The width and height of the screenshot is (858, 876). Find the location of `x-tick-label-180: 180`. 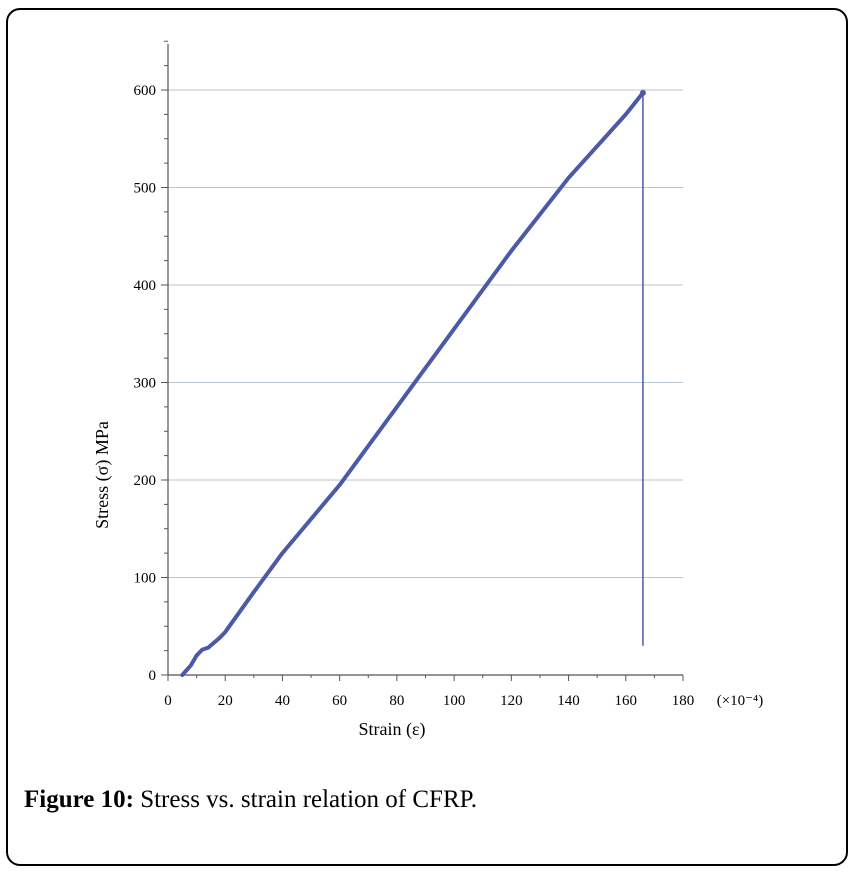

x-tick-label-180: 180 is located at coordinates (683, 701).